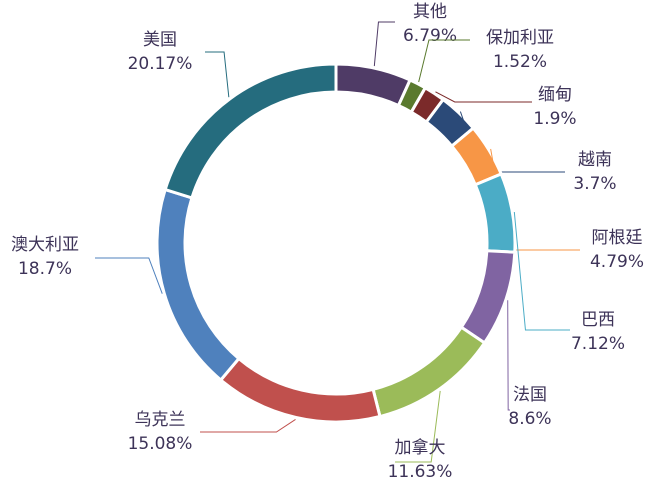  What do you see at coordinates (420, 472) in the screenshot?
I see `slice-value: 11.63%` at bounding box center [420, 472].